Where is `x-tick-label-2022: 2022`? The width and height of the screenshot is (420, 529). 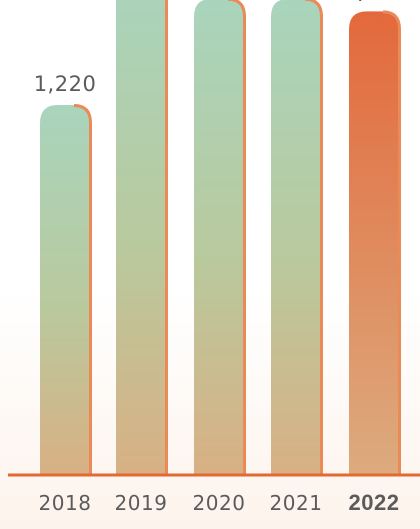 x-tick-label-2022: 2022 is located at coordinates (374, 502).